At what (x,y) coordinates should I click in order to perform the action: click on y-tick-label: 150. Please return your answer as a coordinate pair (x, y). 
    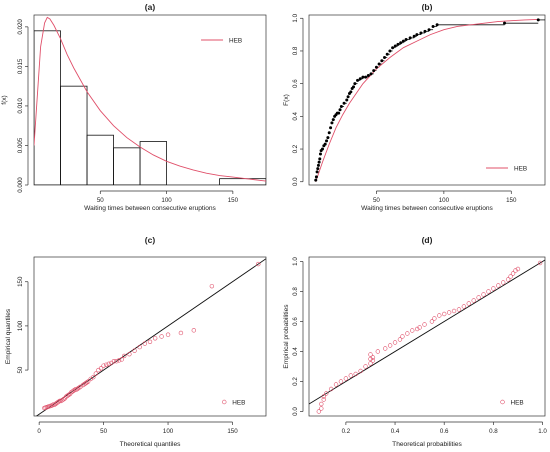
    Looking at the image, I should click on (20, 281).